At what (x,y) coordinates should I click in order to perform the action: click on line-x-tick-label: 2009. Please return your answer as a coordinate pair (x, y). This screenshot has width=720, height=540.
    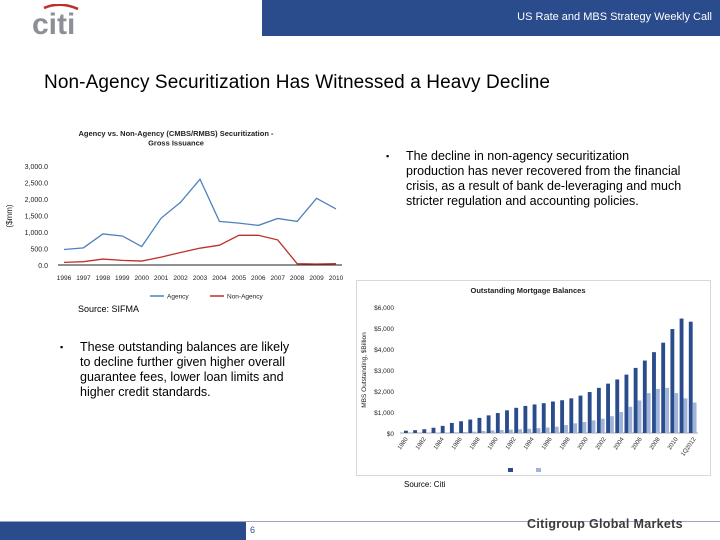
    Looking at the image, I should click on (316, 278).